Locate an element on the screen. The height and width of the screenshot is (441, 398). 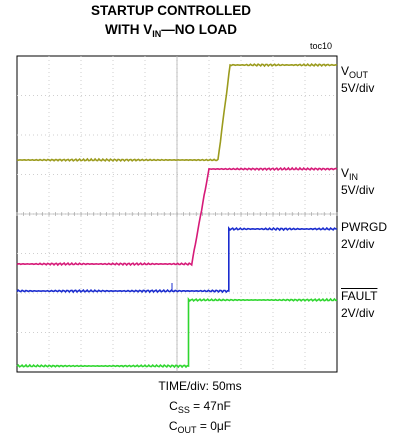
time-div-label: TIME/div: 50ms is located at coordinates (200, 386).